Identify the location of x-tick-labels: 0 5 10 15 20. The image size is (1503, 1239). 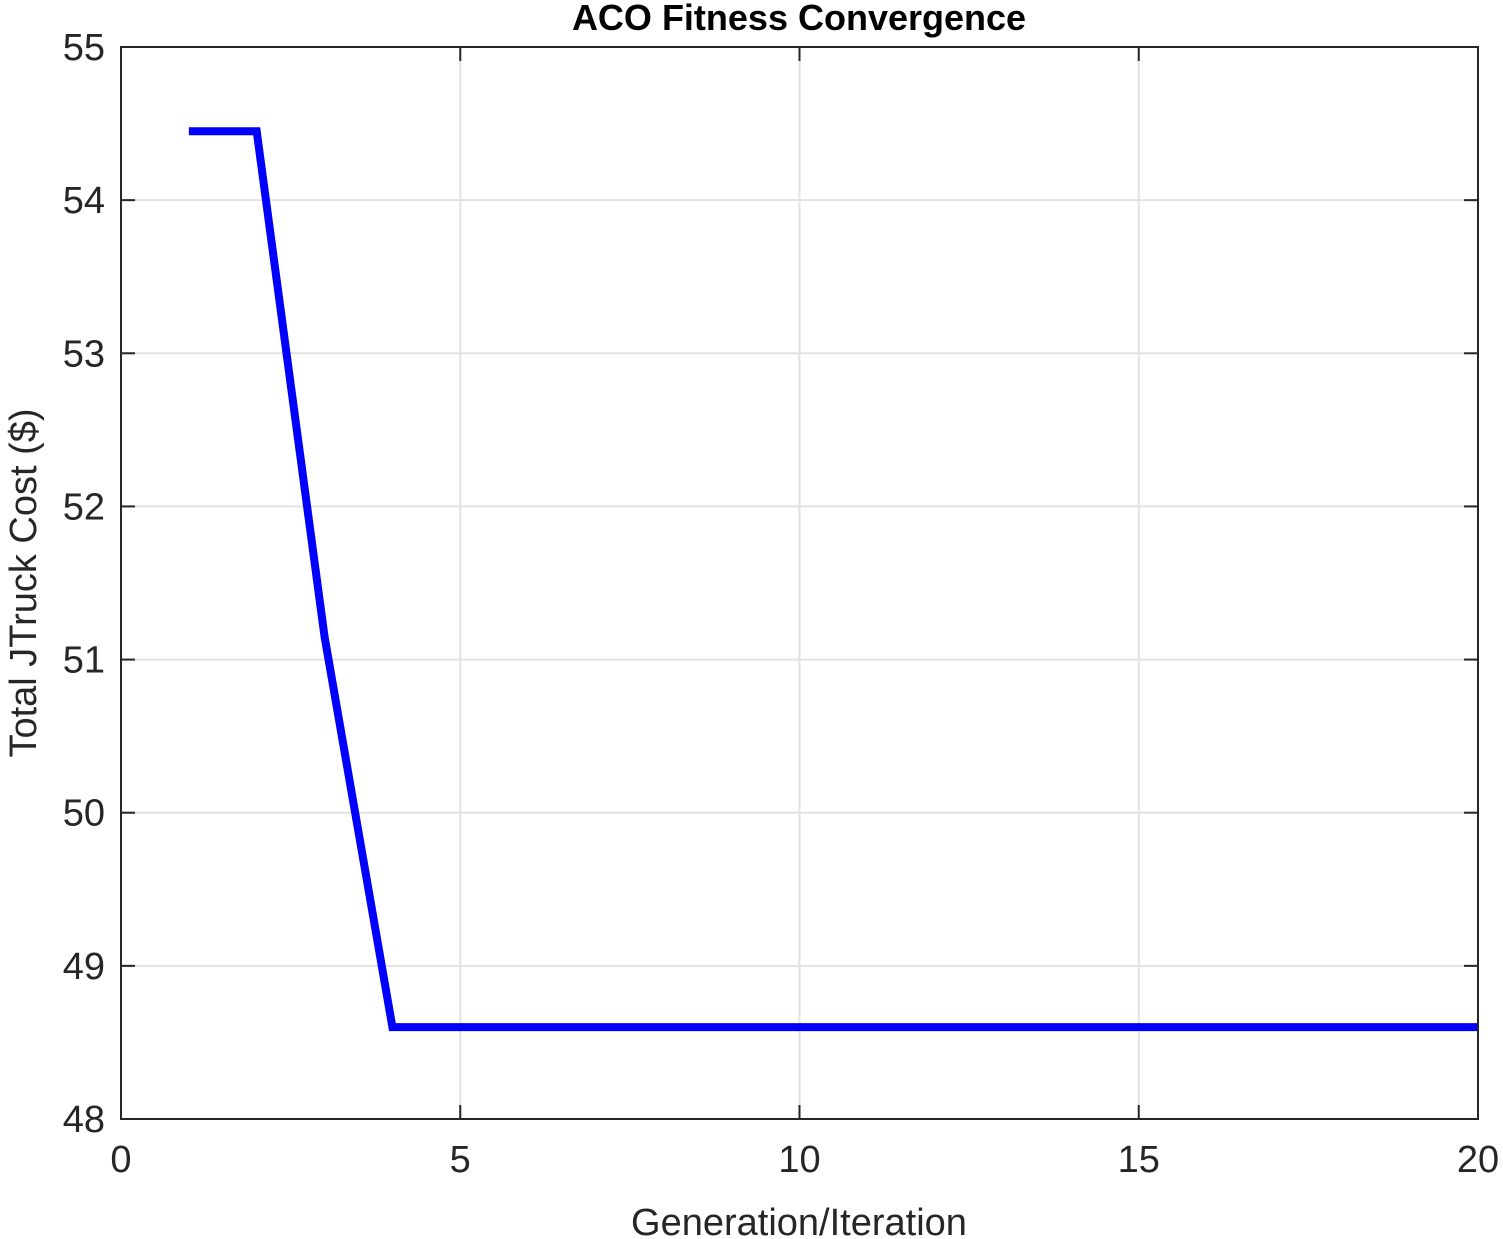
(804, 1160).